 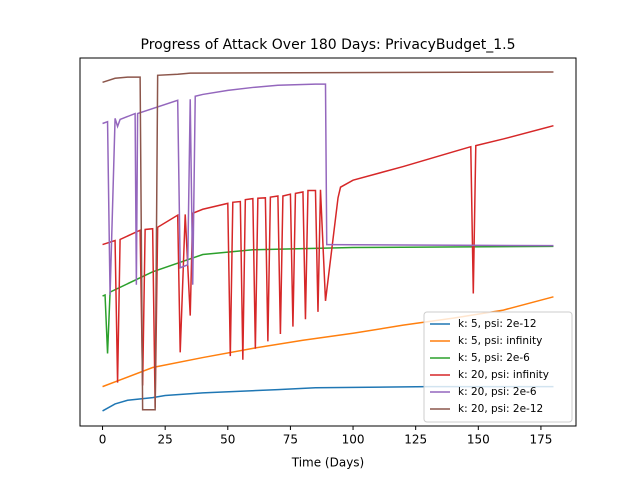 What do you see at coordinates (227, 440) in the screenshot?
I see `x-tick-label: 50` at bounding box center [227, 440].